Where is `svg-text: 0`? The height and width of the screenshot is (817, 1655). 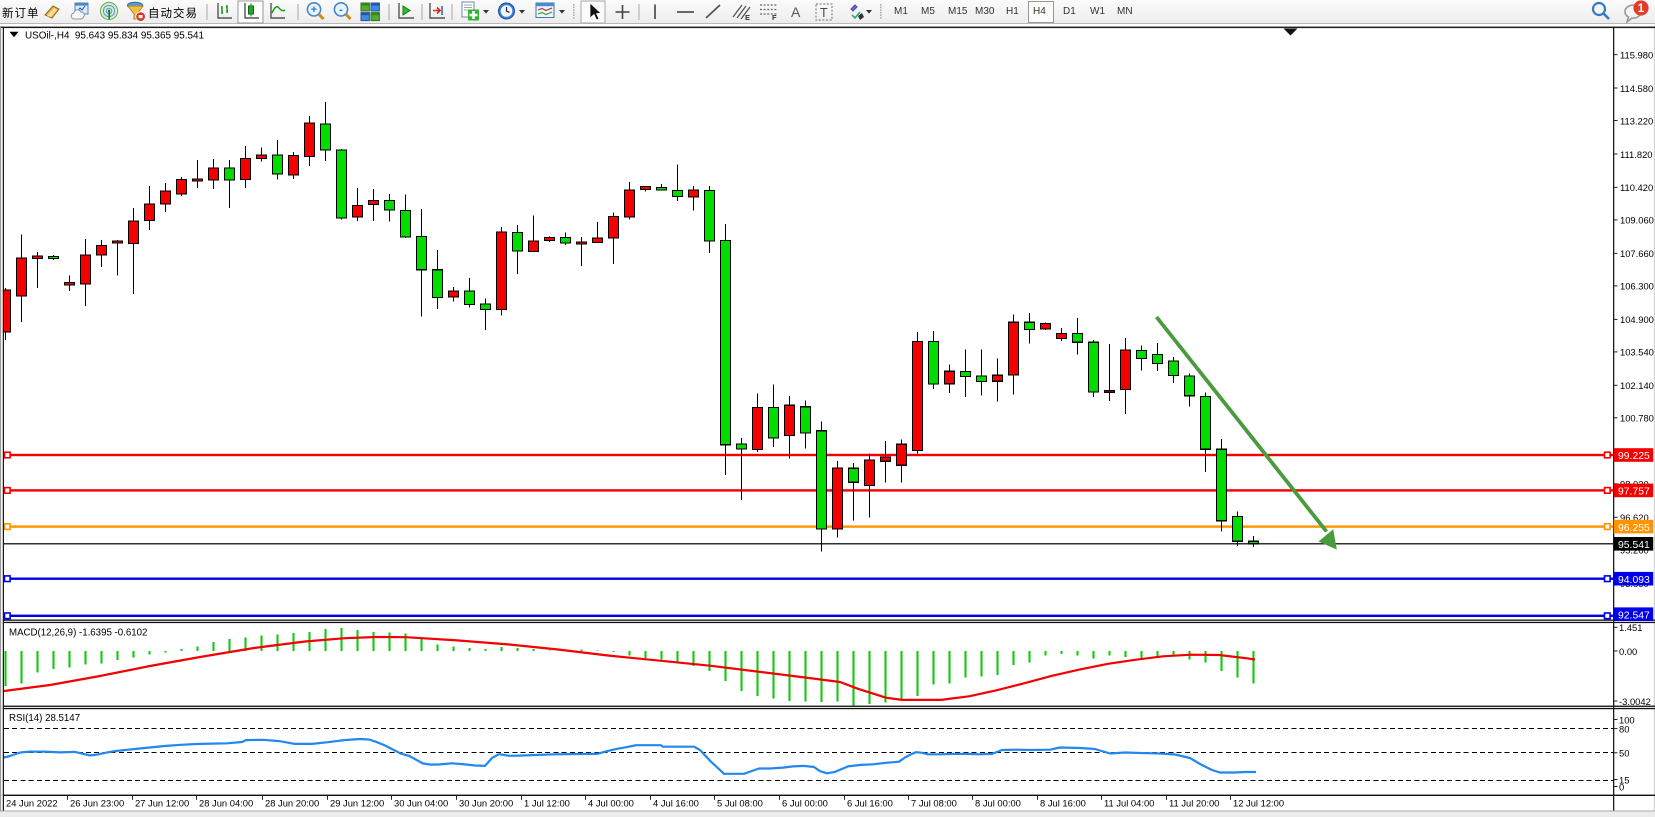
svg-text: 0 is located at coordinates (1621, 786).